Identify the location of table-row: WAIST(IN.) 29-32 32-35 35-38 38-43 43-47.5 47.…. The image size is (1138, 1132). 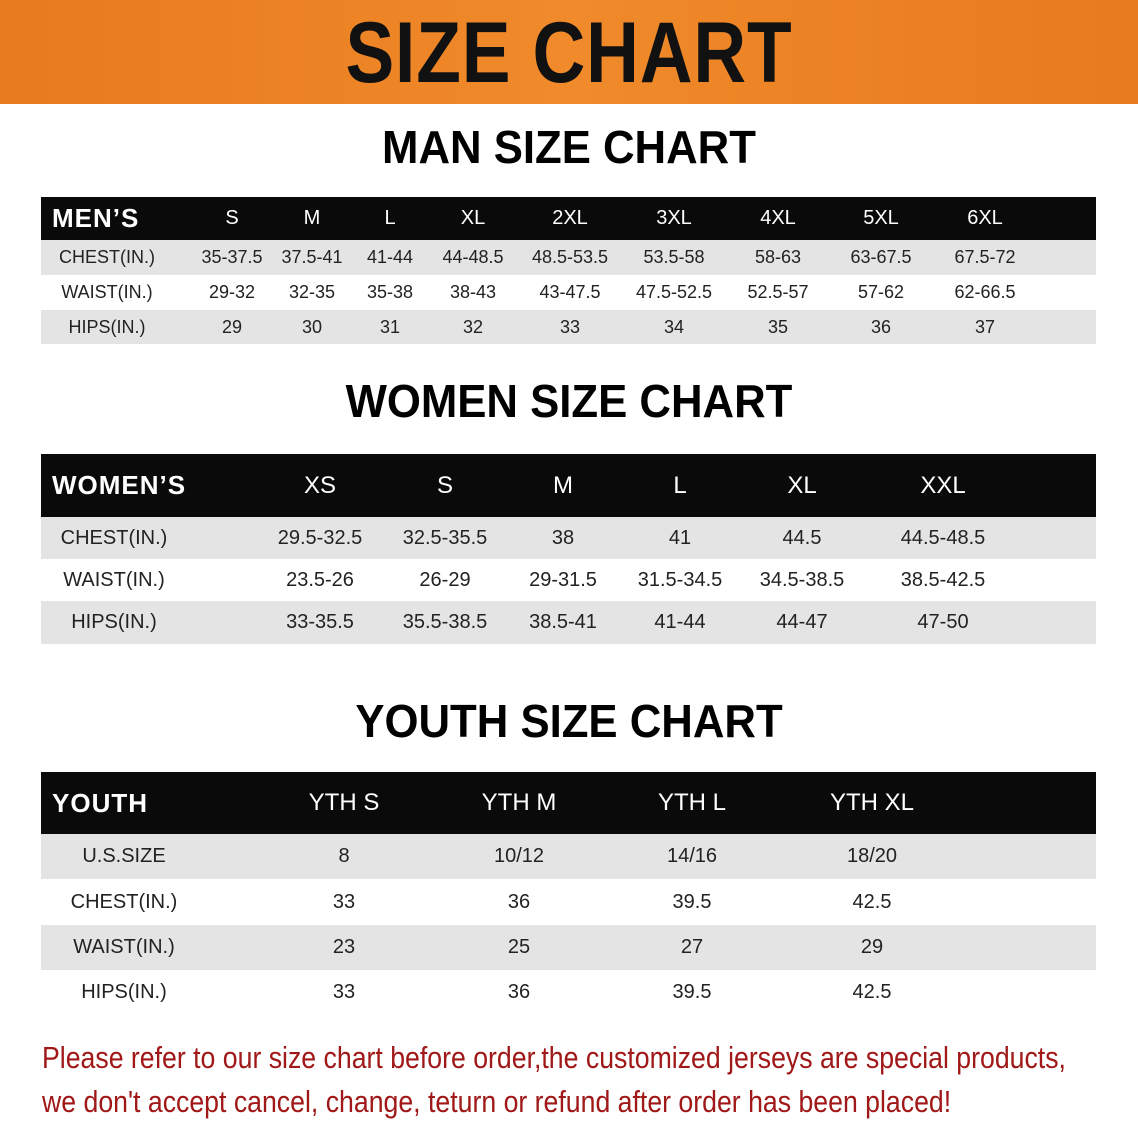
(568, 292).